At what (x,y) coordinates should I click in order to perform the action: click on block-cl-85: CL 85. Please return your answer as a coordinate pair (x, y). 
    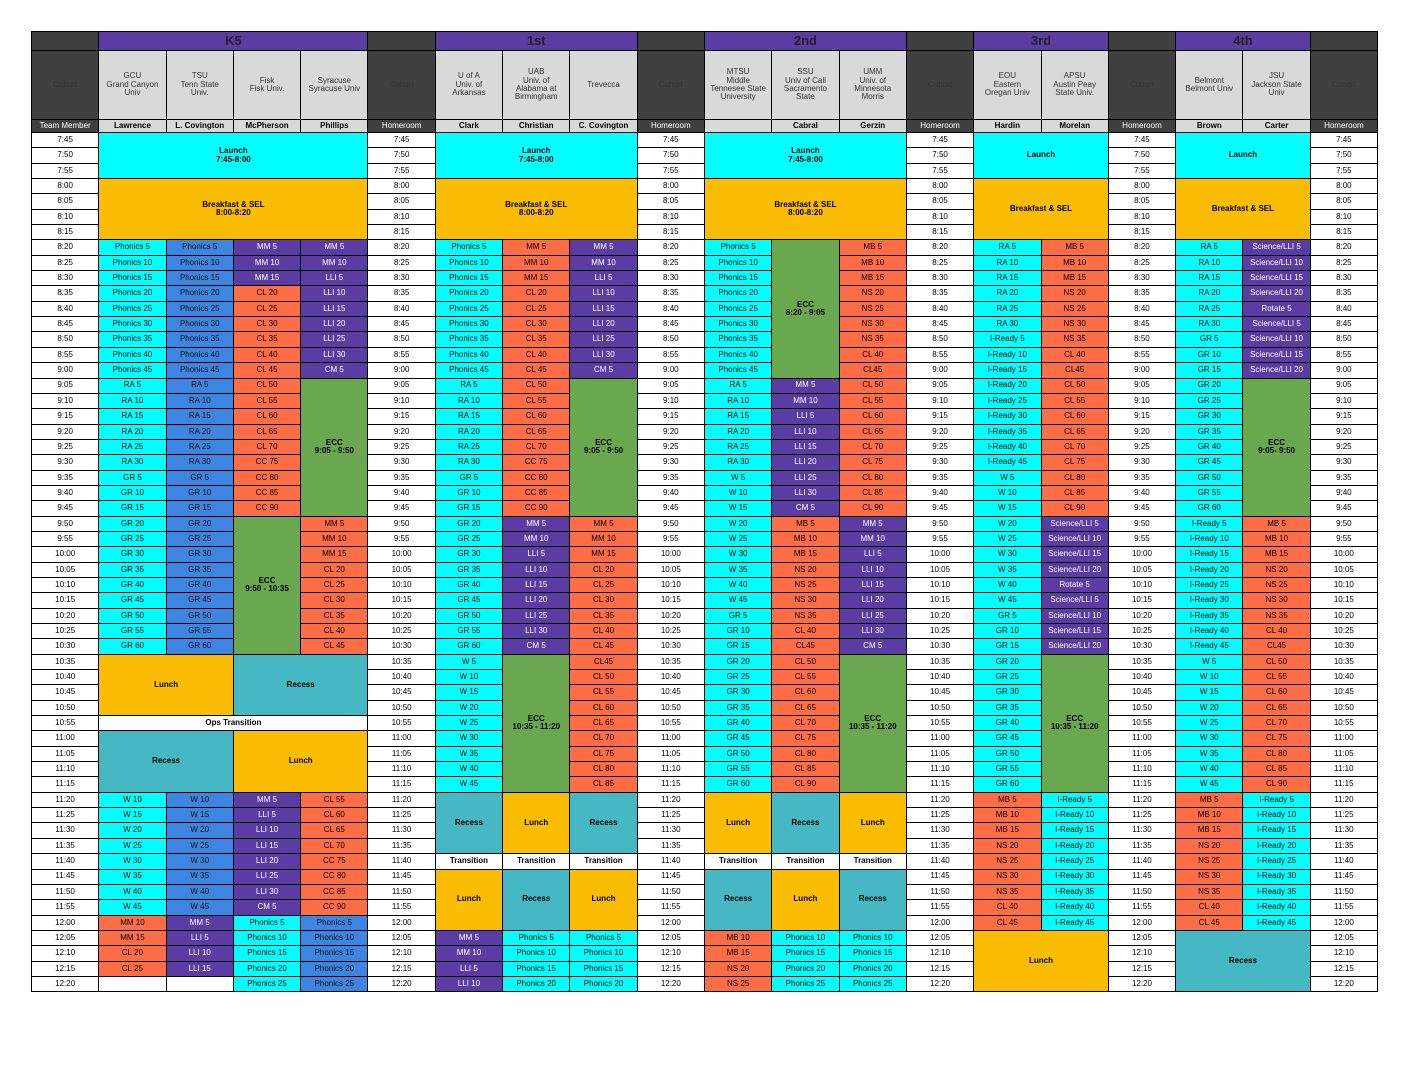
    Looking at the image, I should click on (1276, 769).